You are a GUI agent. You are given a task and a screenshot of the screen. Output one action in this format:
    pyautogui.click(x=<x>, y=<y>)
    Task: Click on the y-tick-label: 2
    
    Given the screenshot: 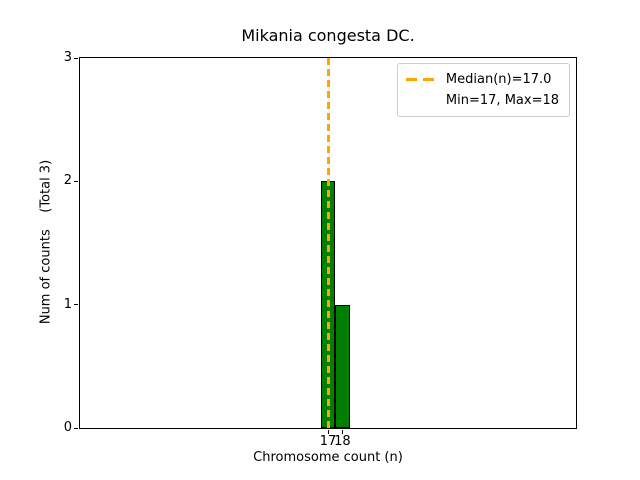 What is the action you would take?
    pyautogui.click(x=67, y=181)
    